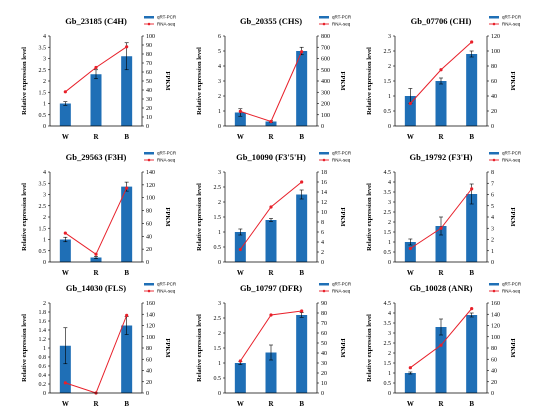 This screenshot has height=407, width=550. Describe the element at coordinates (199, 81) in the screenshot. I see `y-axis-label: Relative expression level` at that location.